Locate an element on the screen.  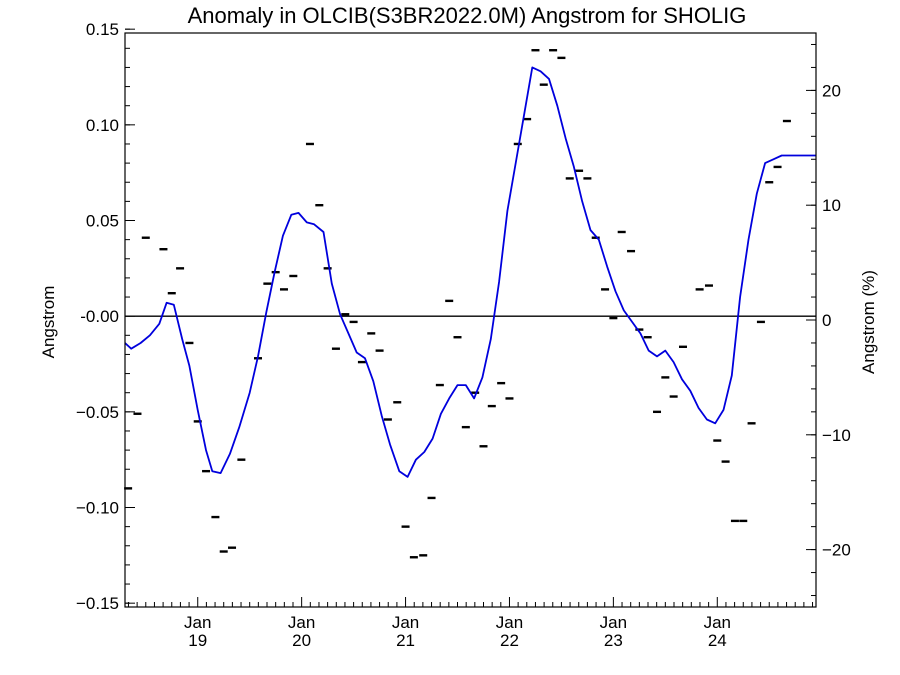
x-tick-year: 24 is located at coordinates (717, 640).